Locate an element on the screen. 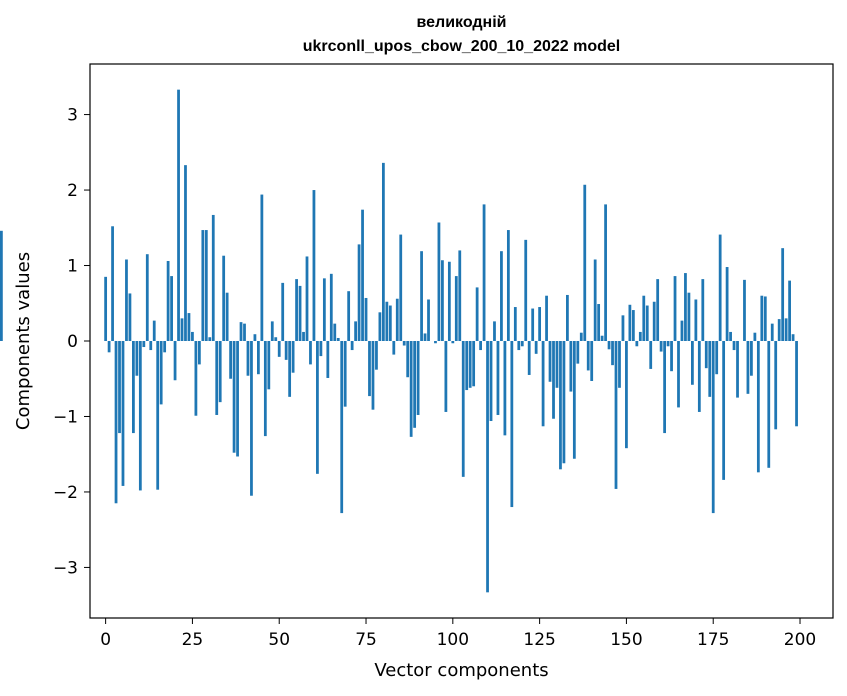 The width and height of the screenshot is (847, 696). x-tick-label: 175 is located at coordinates (713, 640).